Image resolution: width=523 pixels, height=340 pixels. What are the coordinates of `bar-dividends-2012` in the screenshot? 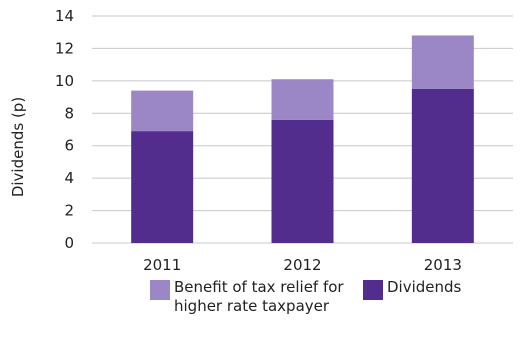 It's located at (302, 181).